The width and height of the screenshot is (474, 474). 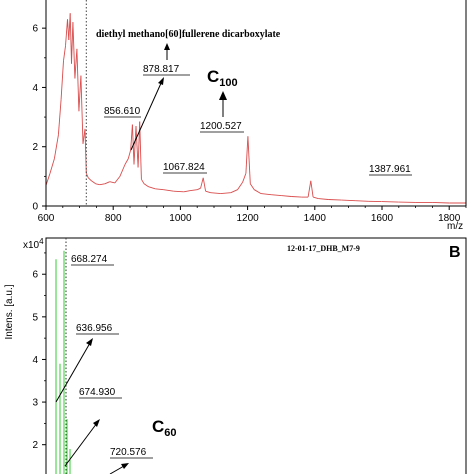 What do you see at coordinates (35, 360) in the screenshot?
I see `y-tick-label: 4` at bounding box center [35, 360].